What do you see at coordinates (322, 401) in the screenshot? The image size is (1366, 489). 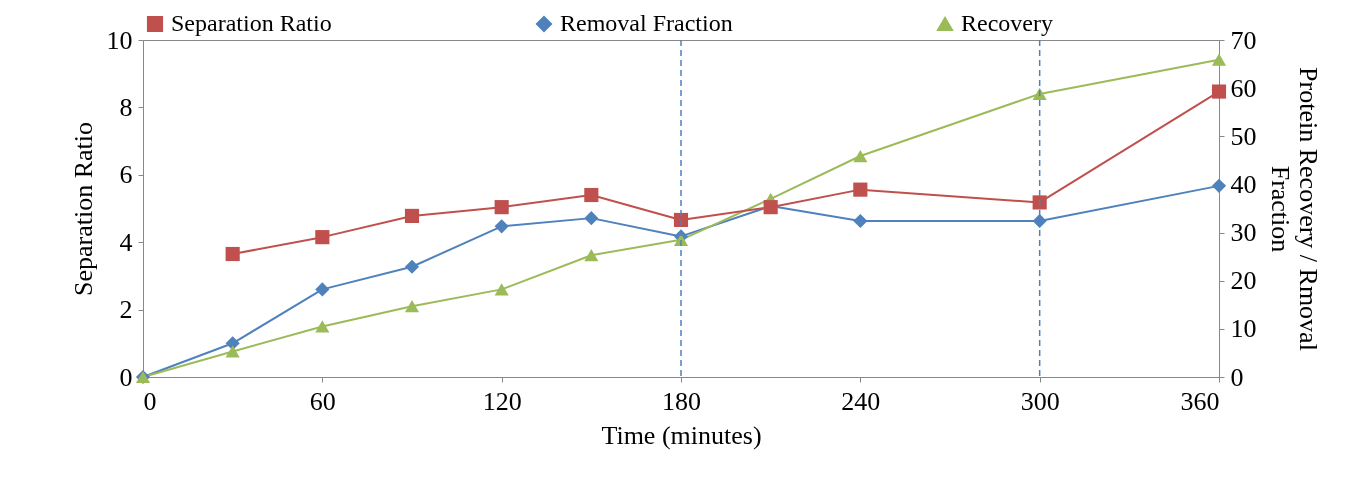 I see `x-tick-label: 60` at bounding box center [322, 401].